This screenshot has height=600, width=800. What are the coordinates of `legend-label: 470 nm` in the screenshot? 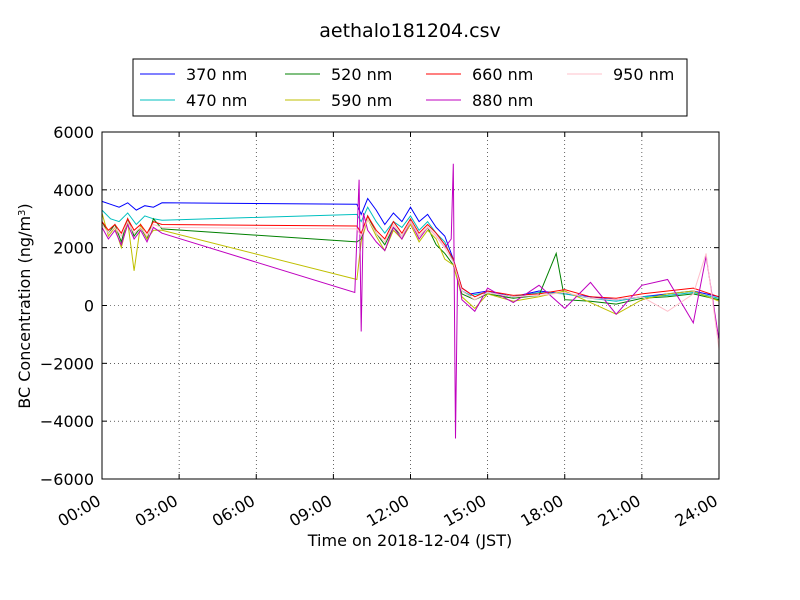 It's located at (216, 100).